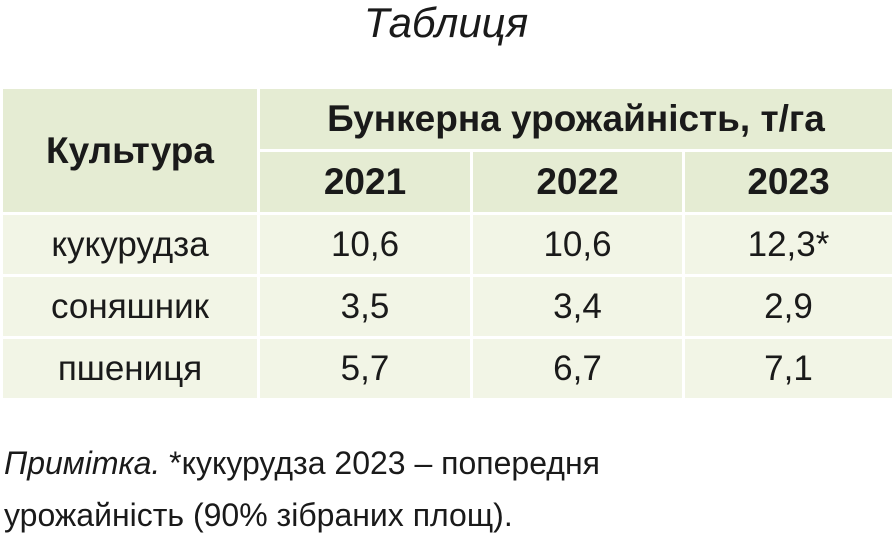 The image size is (892, 541). I want to click on data-row: пшениця 5,7 6,7 7,1, so click(447, 369).